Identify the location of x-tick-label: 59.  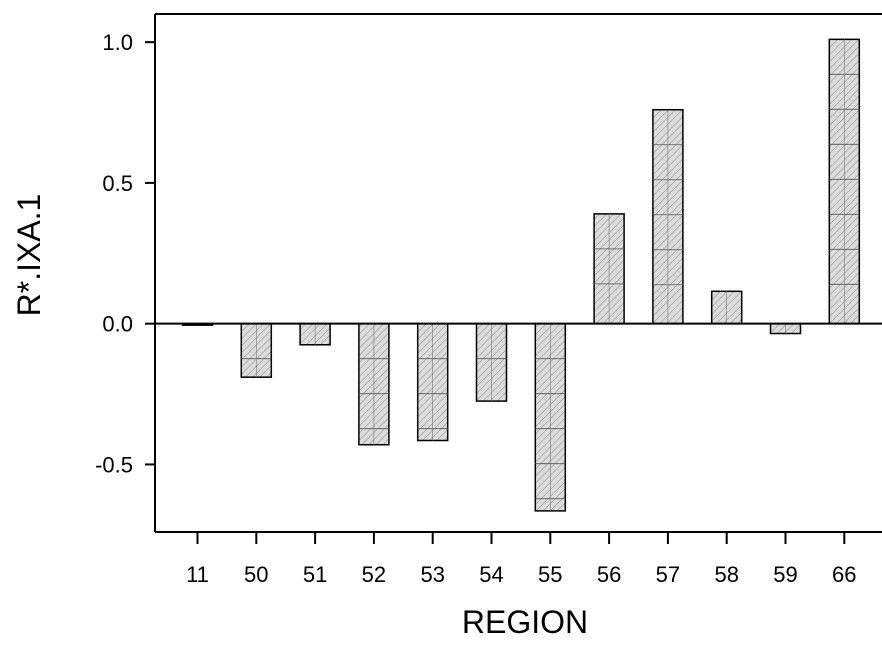
(785, 574).